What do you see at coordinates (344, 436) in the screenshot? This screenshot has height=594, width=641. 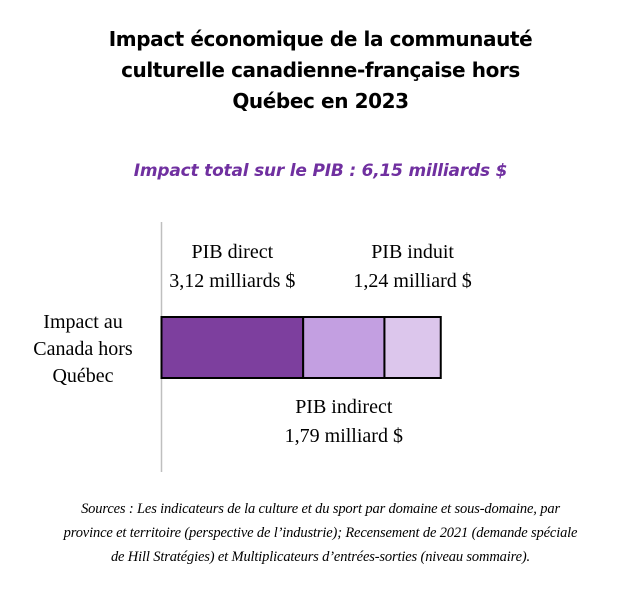 I see `data-label-line: 1,79 milliard $` at bounding box center [344, 436].